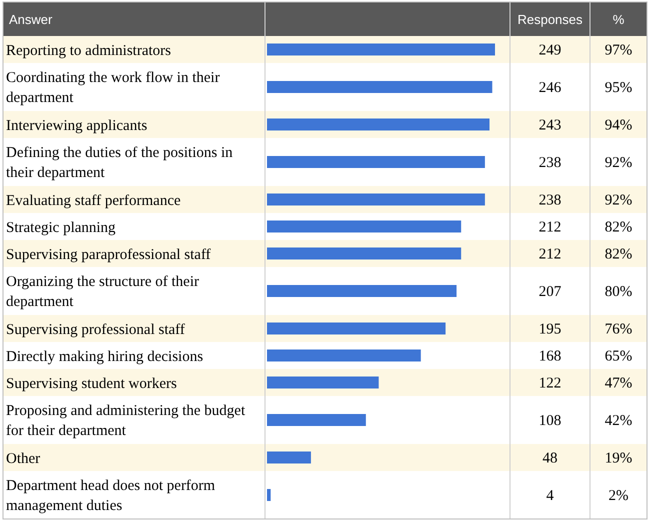 The image size is (650, 530). I want to click on y-tick-label: Defining the duties of the positions in their department, so click(120, 163).